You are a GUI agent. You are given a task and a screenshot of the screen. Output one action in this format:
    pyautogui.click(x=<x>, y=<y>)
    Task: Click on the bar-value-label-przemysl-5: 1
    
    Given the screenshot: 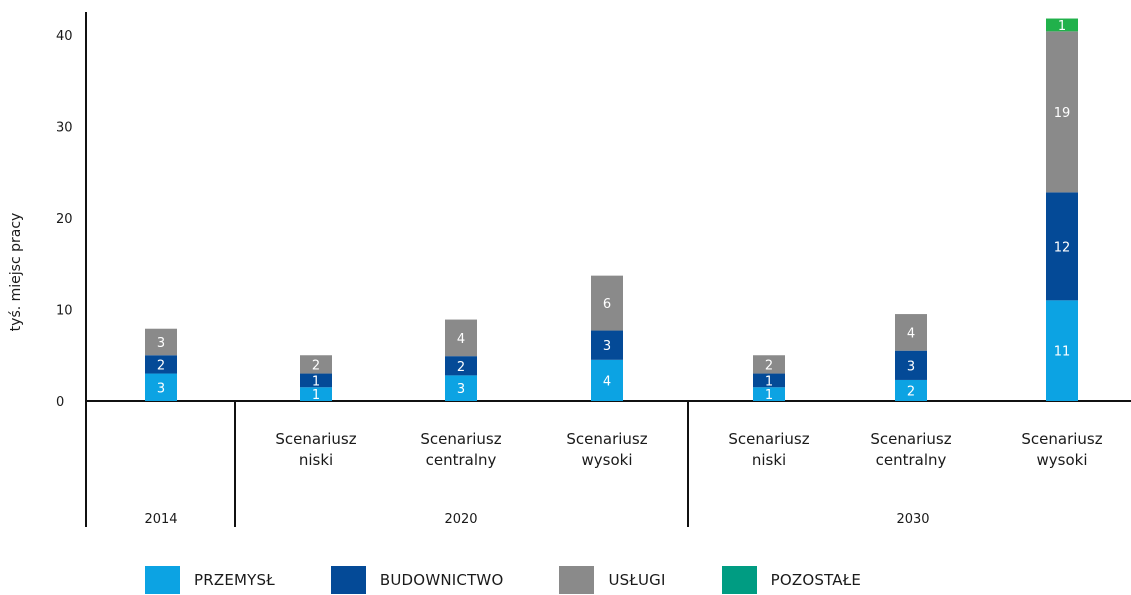 What is the action you would take?
    pyautogui.click(x=769, y=395)
    